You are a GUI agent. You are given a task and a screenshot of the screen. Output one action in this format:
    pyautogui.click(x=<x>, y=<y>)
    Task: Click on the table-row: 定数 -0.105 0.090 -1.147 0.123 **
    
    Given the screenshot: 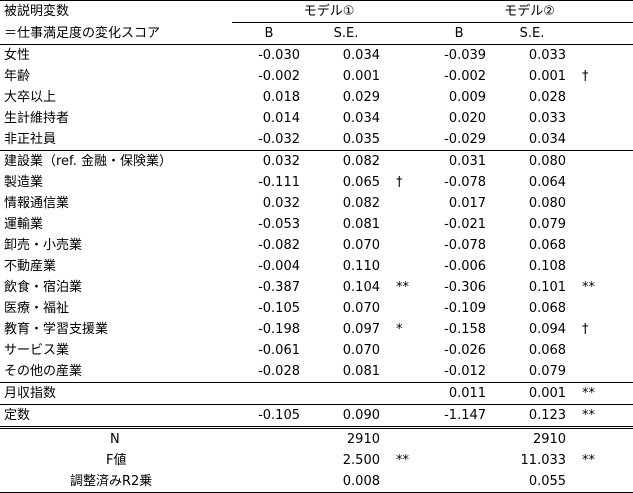 What is the action you would take?
    pyautogui.click(x=316, y=416)
    